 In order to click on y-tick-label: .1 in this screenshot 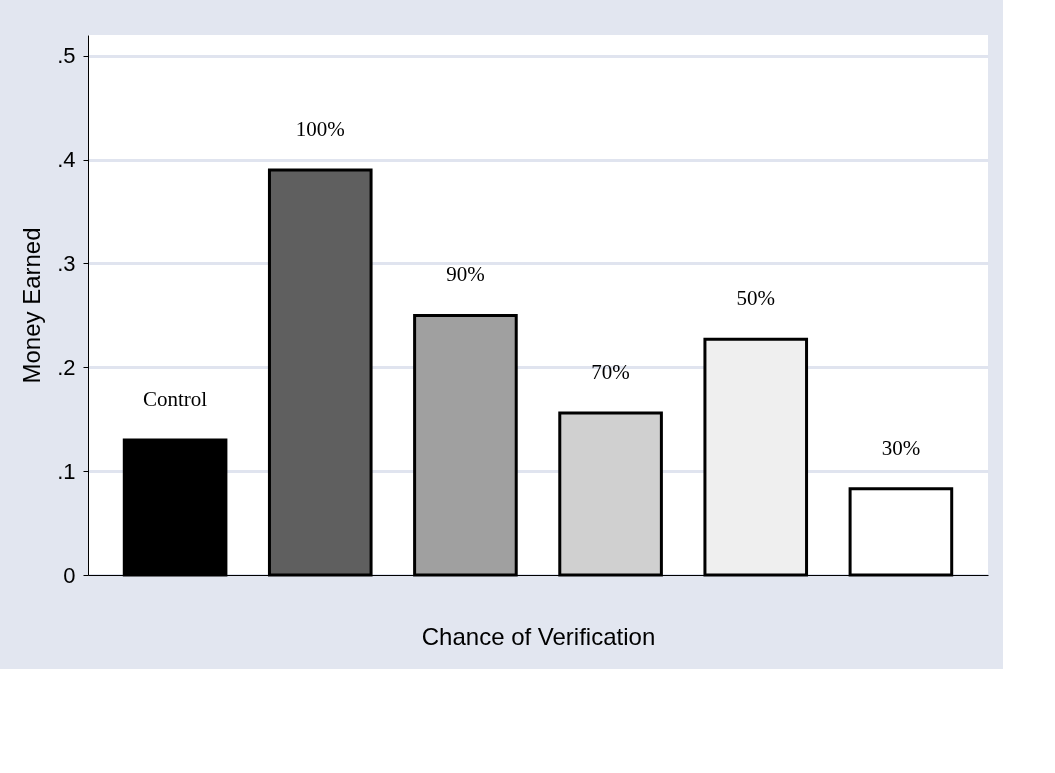, I will do `click(66, 471)`.